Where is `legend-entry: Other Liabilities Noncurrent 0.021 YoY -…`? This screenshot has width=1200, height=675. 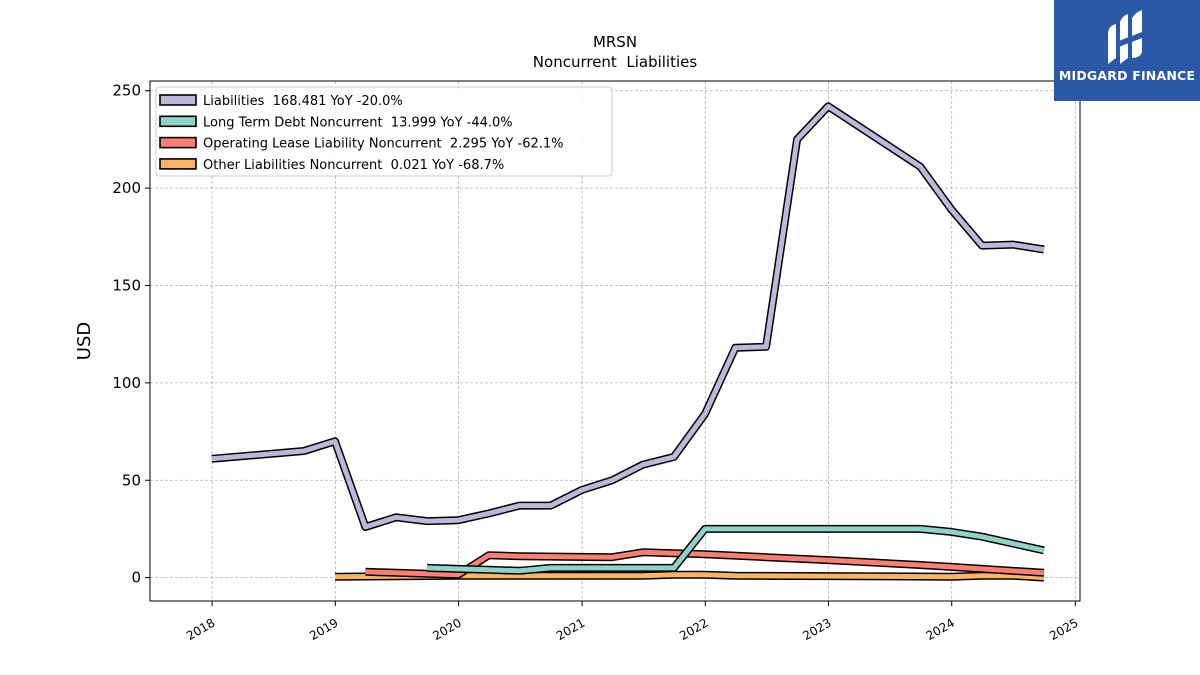
legend-entry: Other Liabilities Noncurrent 0.021 YoY -… is located at coordinates (353, 165).